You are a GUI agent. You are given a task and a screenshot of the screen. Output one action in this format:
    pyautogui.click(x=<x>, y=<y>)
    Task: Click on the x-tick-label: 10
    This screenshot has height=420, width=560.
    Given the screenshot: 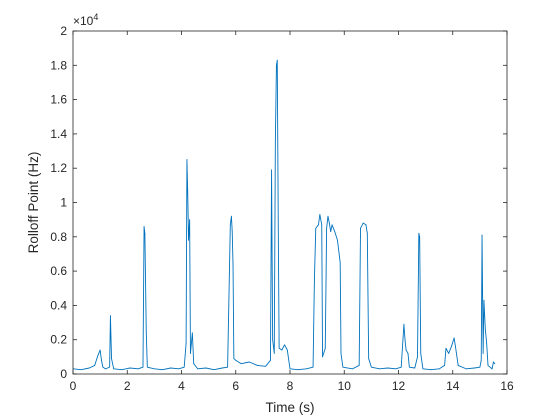 What is the action you would take?
    pyautogui.click(x=345, y=386)
    